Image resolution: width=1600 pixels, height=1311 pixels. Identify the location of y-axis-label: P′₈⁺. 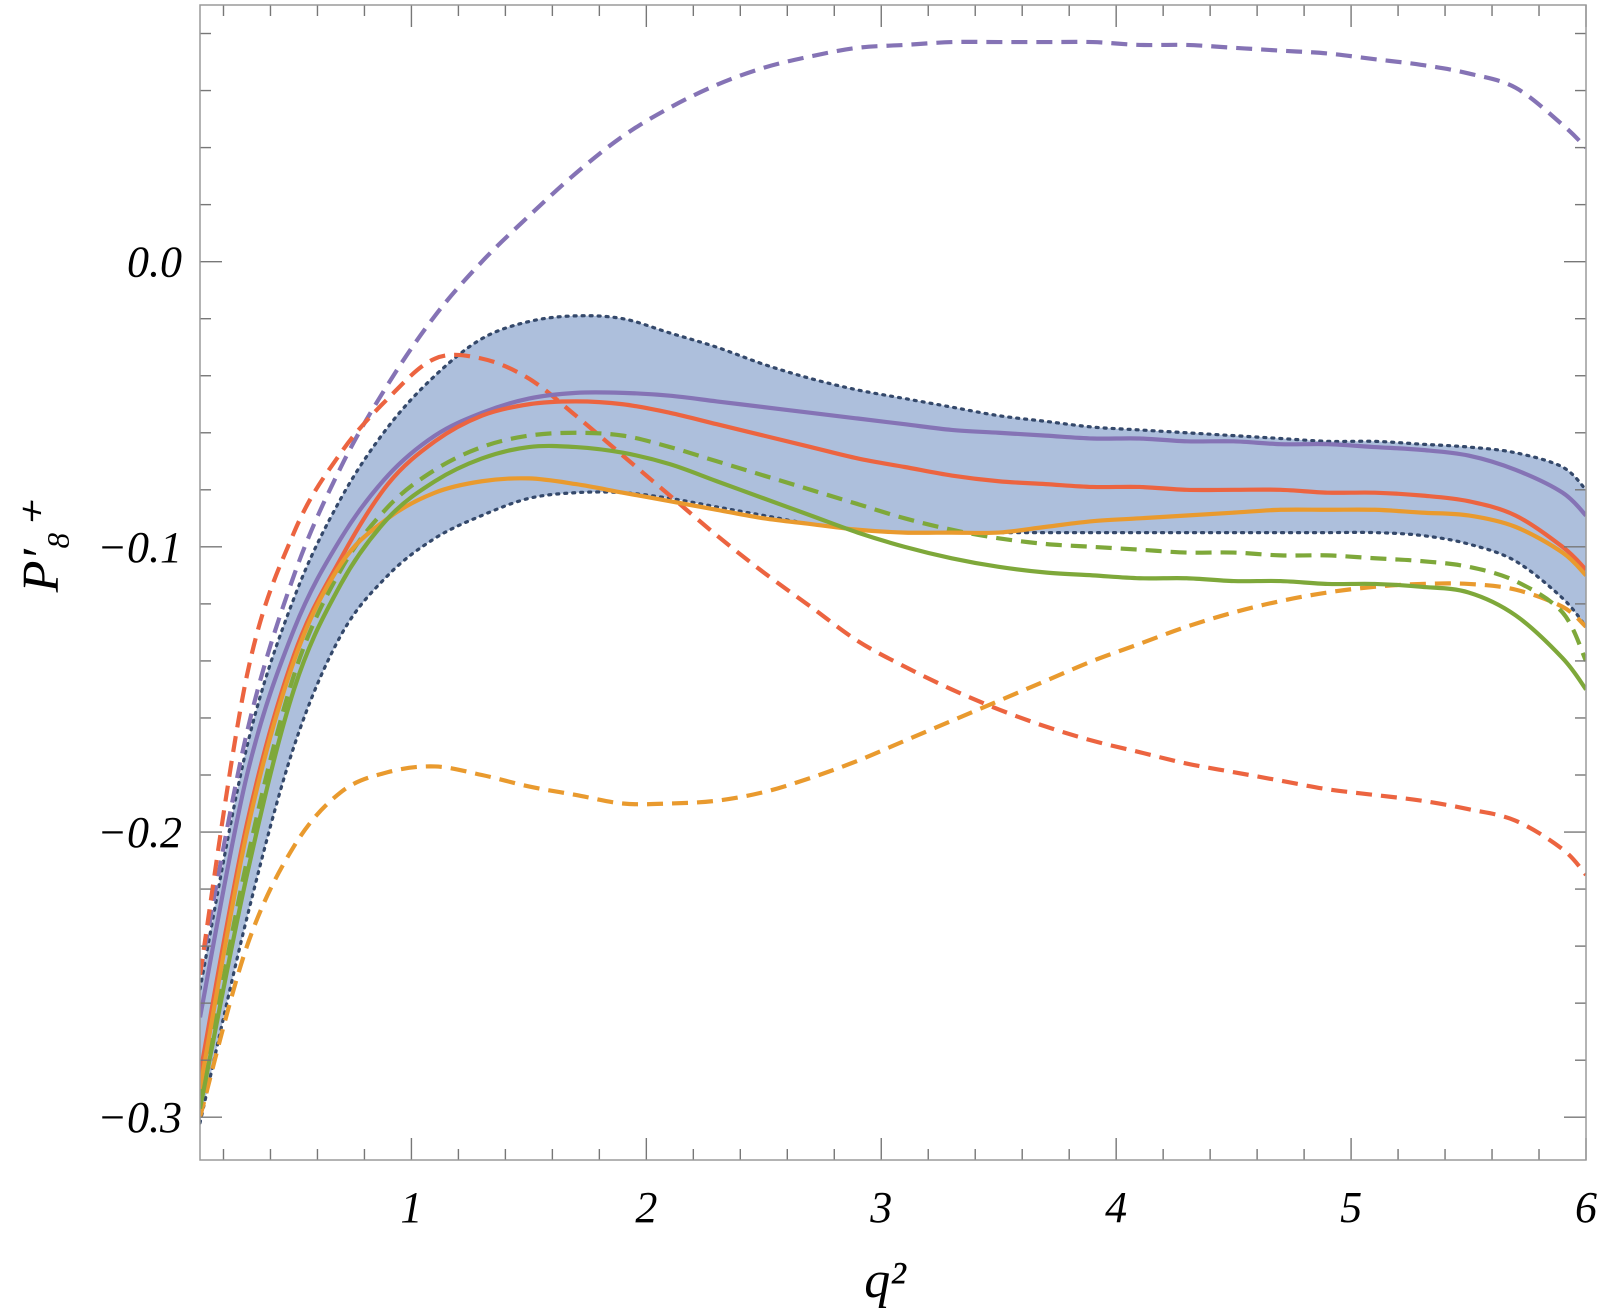
(41, 546).